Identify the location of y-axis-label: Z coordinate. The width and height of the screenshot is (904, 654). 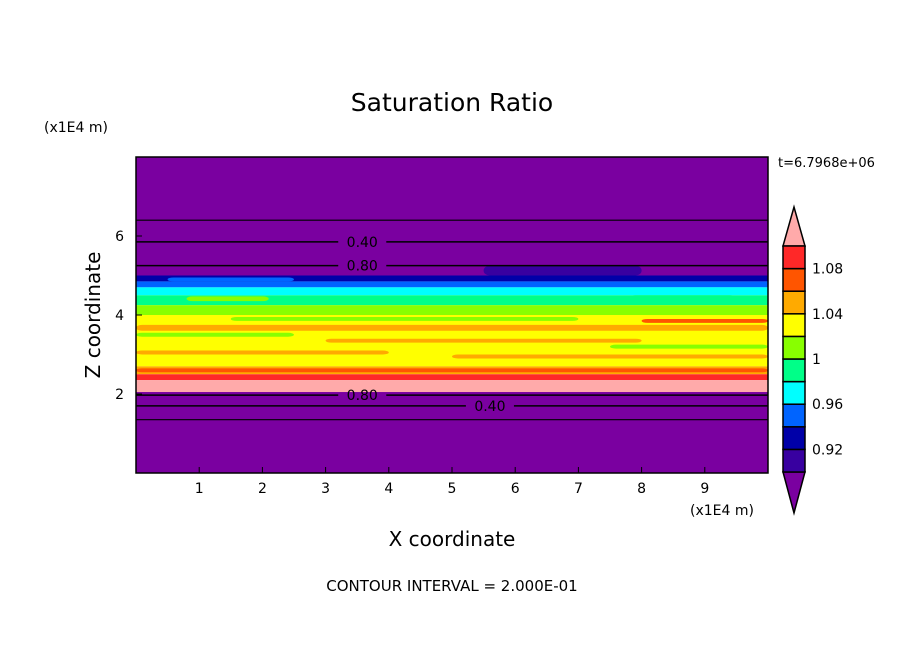
(93, 315).